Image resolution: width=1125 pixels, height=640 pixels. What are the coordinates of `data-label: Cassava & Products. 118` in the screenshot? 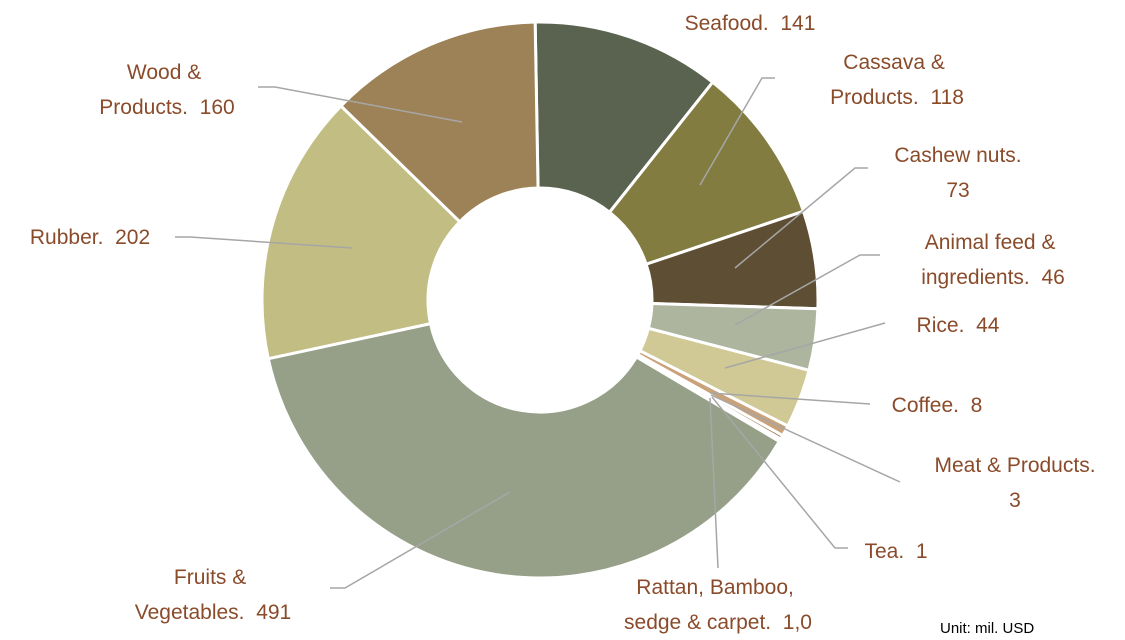 It's located at (897, 80).